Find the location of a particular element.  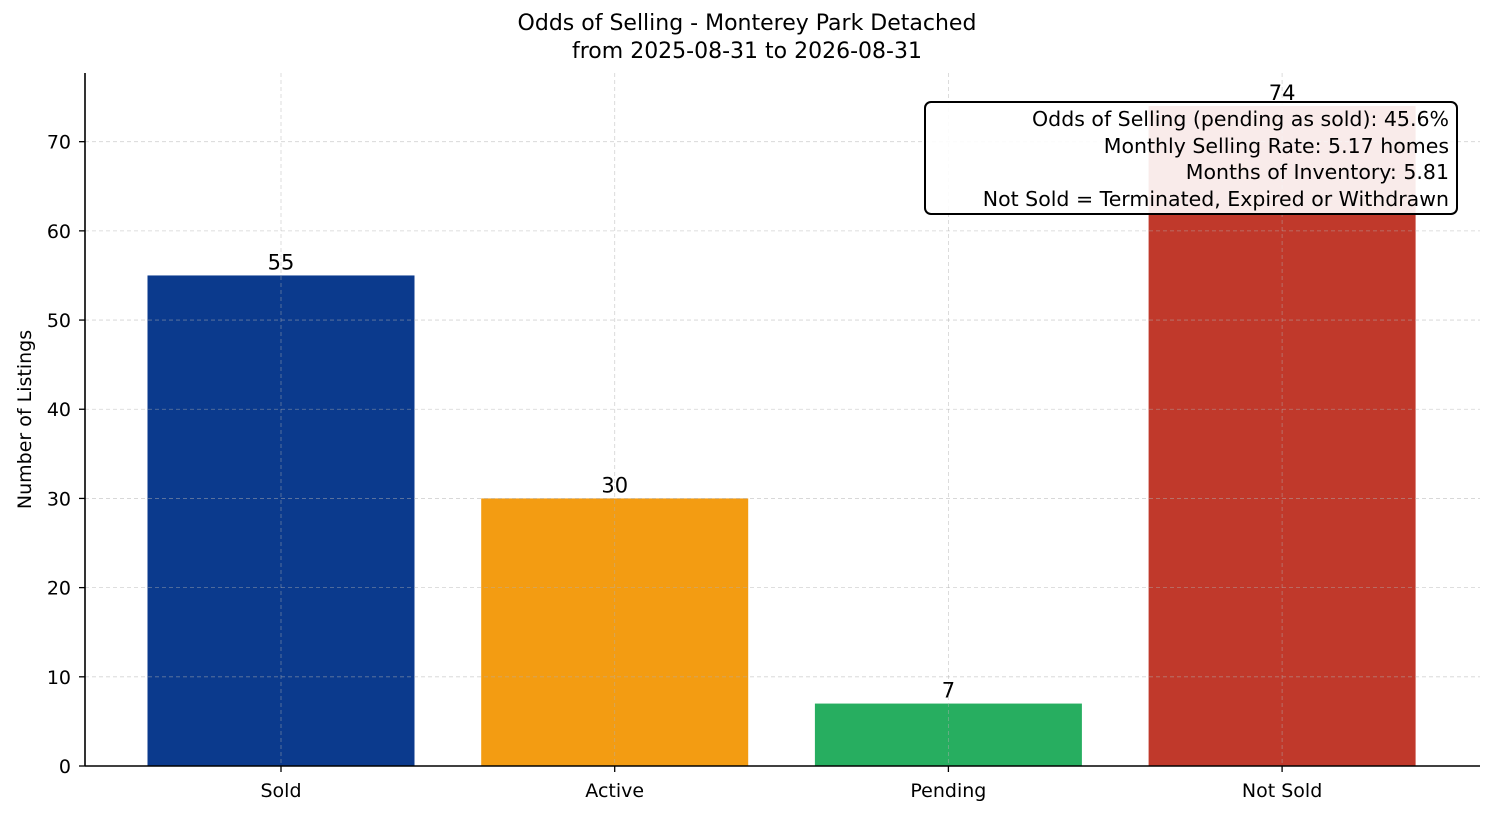

y-tick-label: 10 is located at coordinates (59, 678).